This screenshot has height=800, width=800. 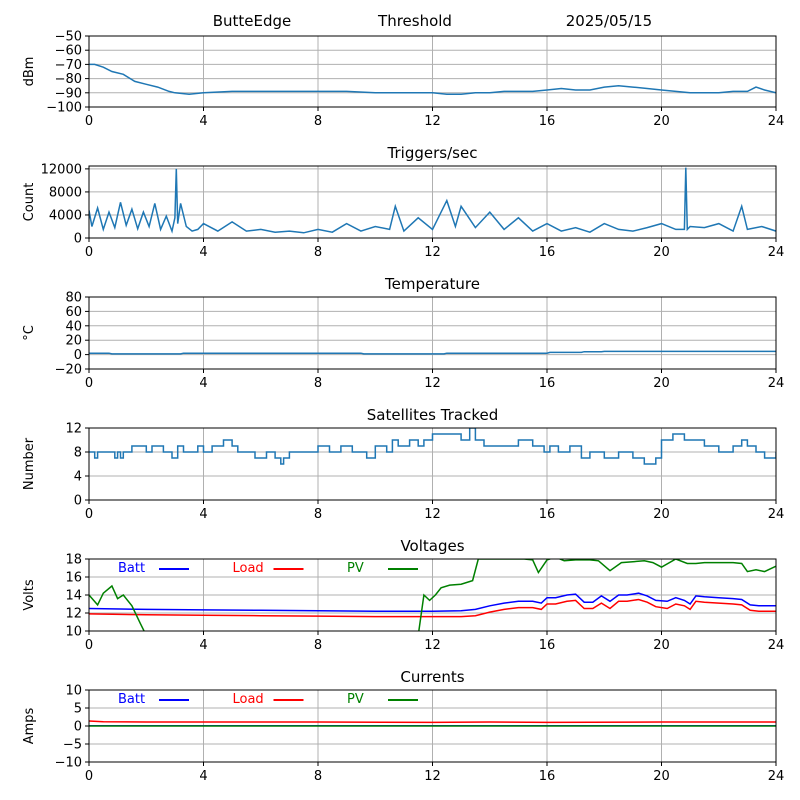 What do you see at coordinates (432, 677) in the screenshot?
I see `chart-title: Currents` at bounding box center [432, 677].